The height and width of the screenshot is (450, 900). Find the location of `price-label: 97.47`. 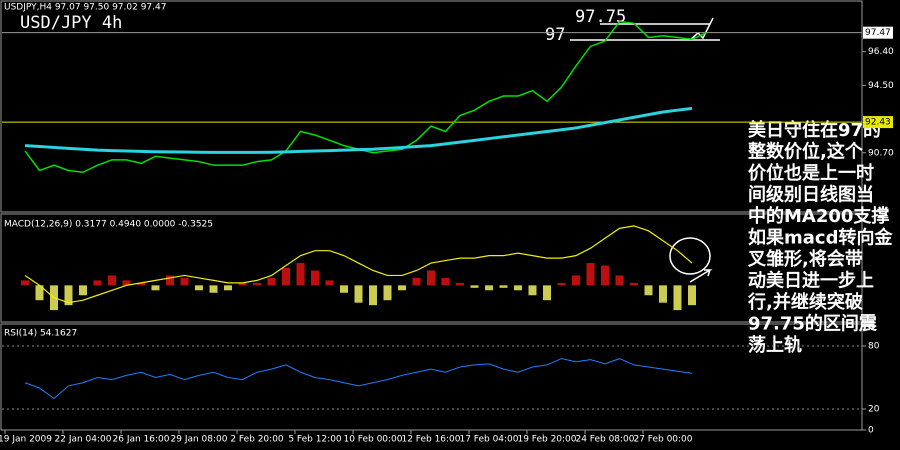

price-label: 97.47 is located at coordinates (878, 33).